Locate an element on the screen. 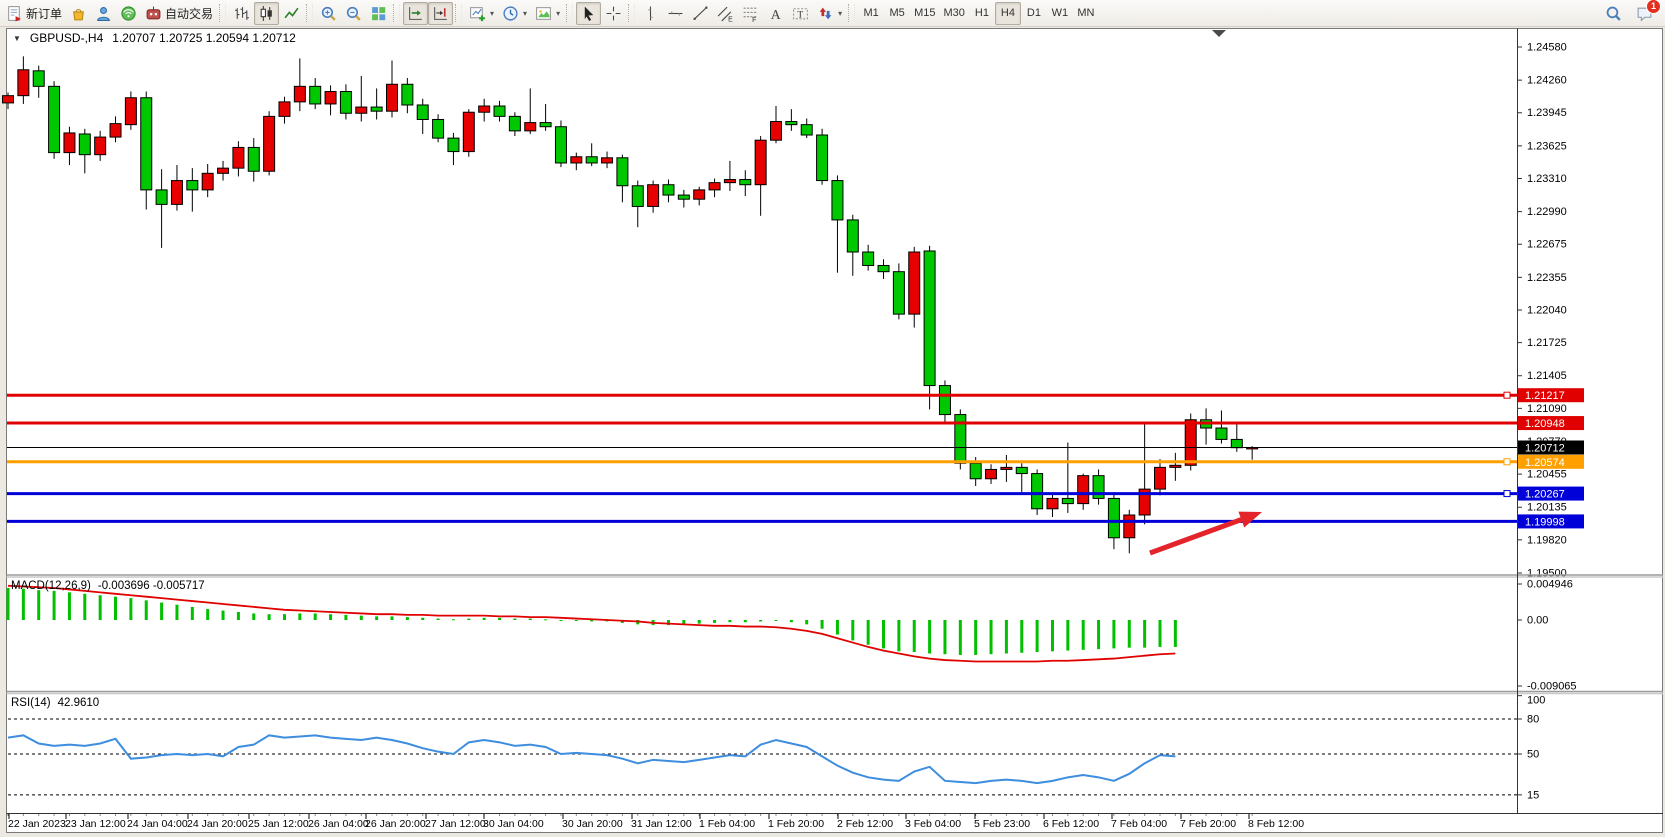  zoom-in-button is located at coordinates (328, 13).